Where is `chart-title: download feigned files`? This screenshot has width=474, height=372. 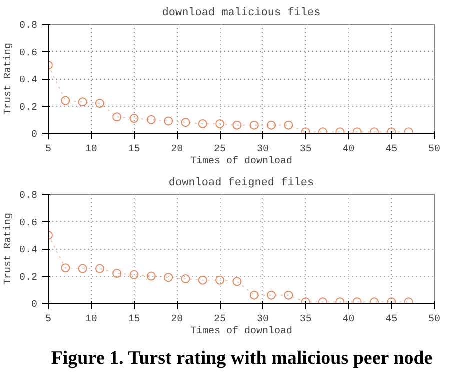 chart-title: download feigned files is located at coordinates (241, 184).